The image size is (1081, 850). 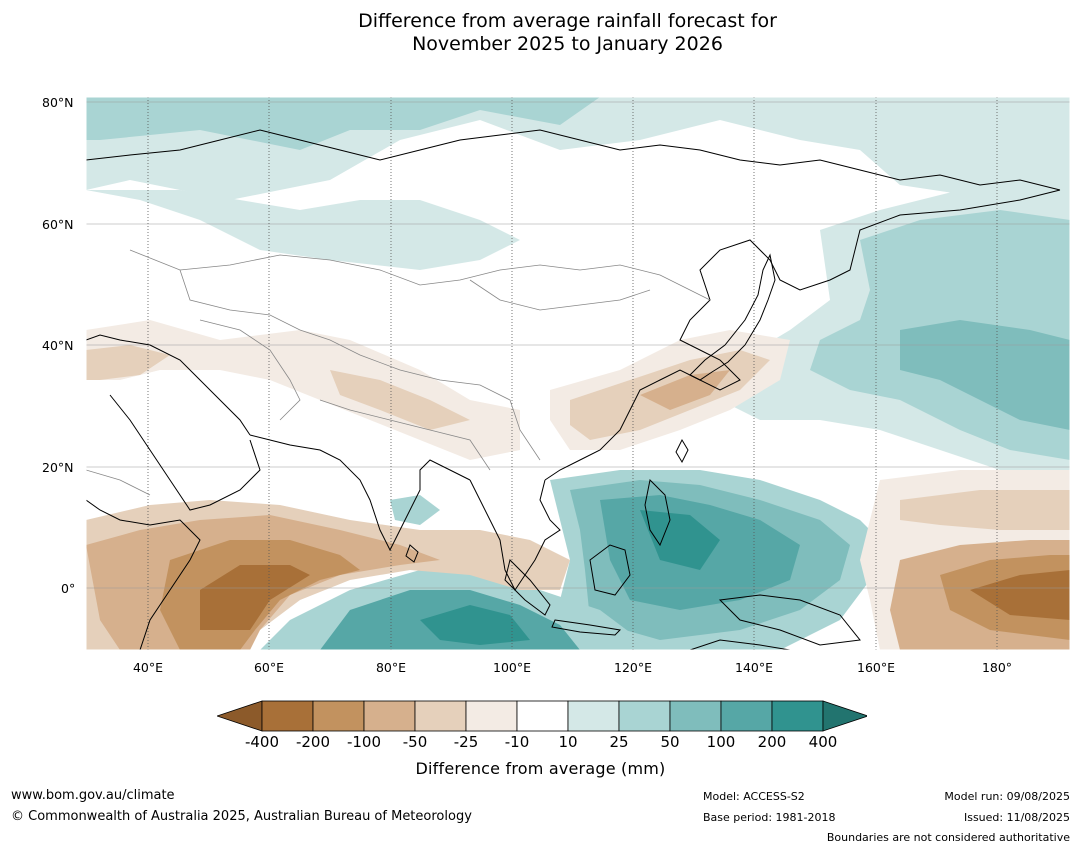 I want to click on base-period: Base period: 1981-2018, so click(x=769, y=817).